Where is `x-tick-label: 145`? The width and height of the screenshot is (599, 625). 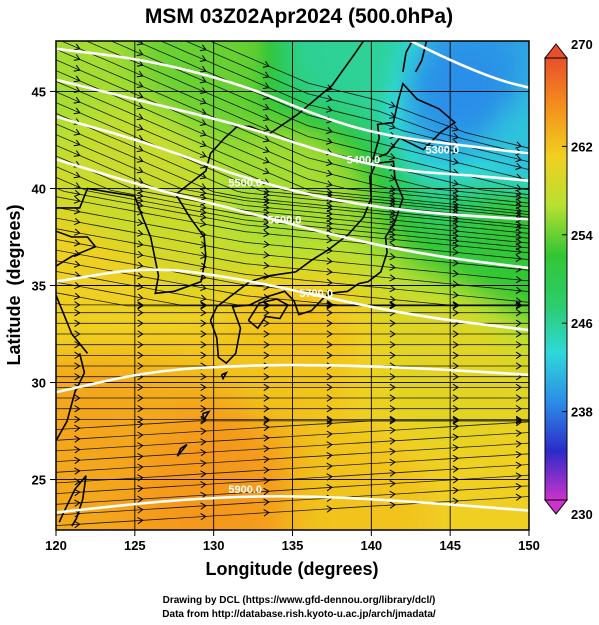
x-tick-label: 145 is located at coordinates (450, 545).